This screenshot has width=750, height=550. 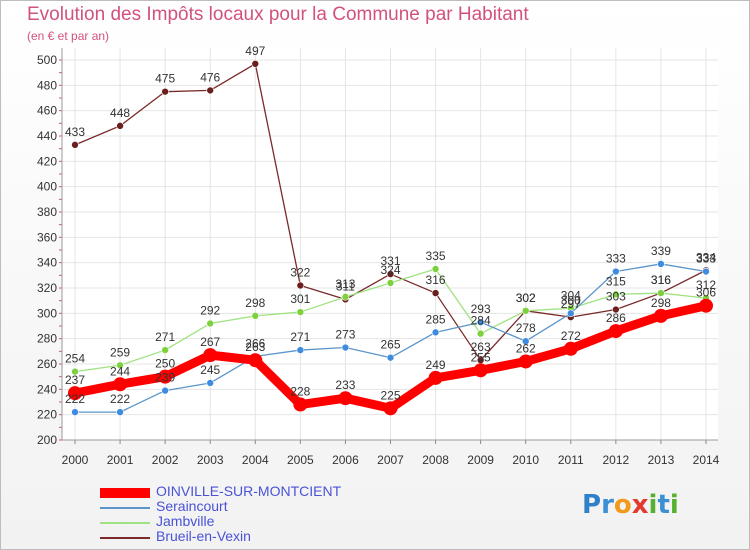 What do you see at coordinates (203, 536) in the screenshot?
I see `legend-label: Brueil-en-Vexin` at bounding box center [203, 536].